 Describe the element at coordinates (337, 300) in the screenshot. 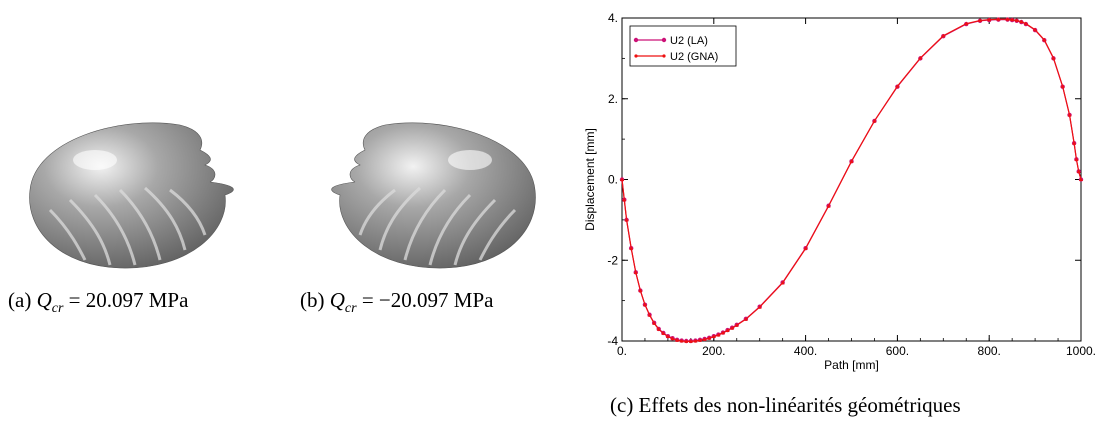

I see `caption-b-var: Q` at that location.